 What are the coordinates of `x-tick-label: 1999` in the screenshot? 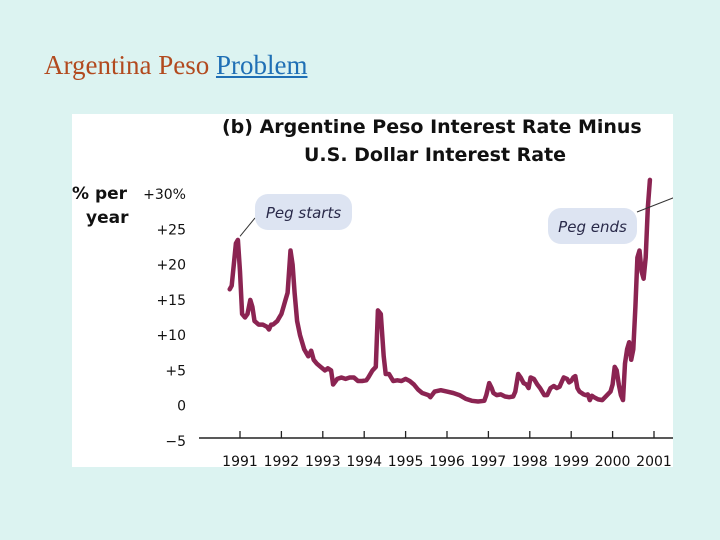 It's located at (571, 460).